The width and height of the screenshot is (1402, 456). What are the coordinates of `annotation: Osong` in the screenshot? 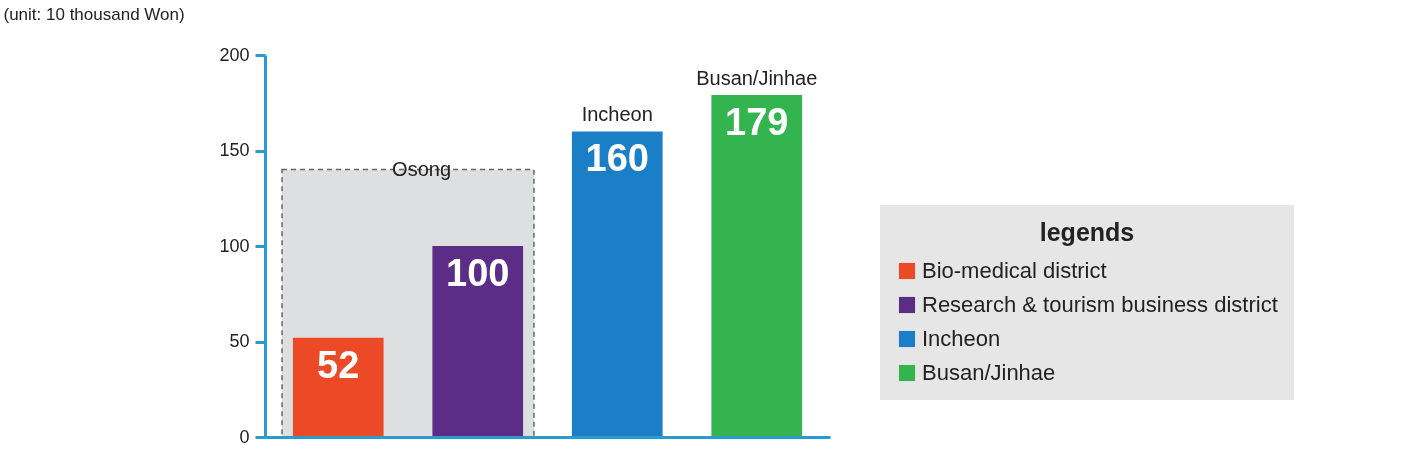 It's located at (422, 168).